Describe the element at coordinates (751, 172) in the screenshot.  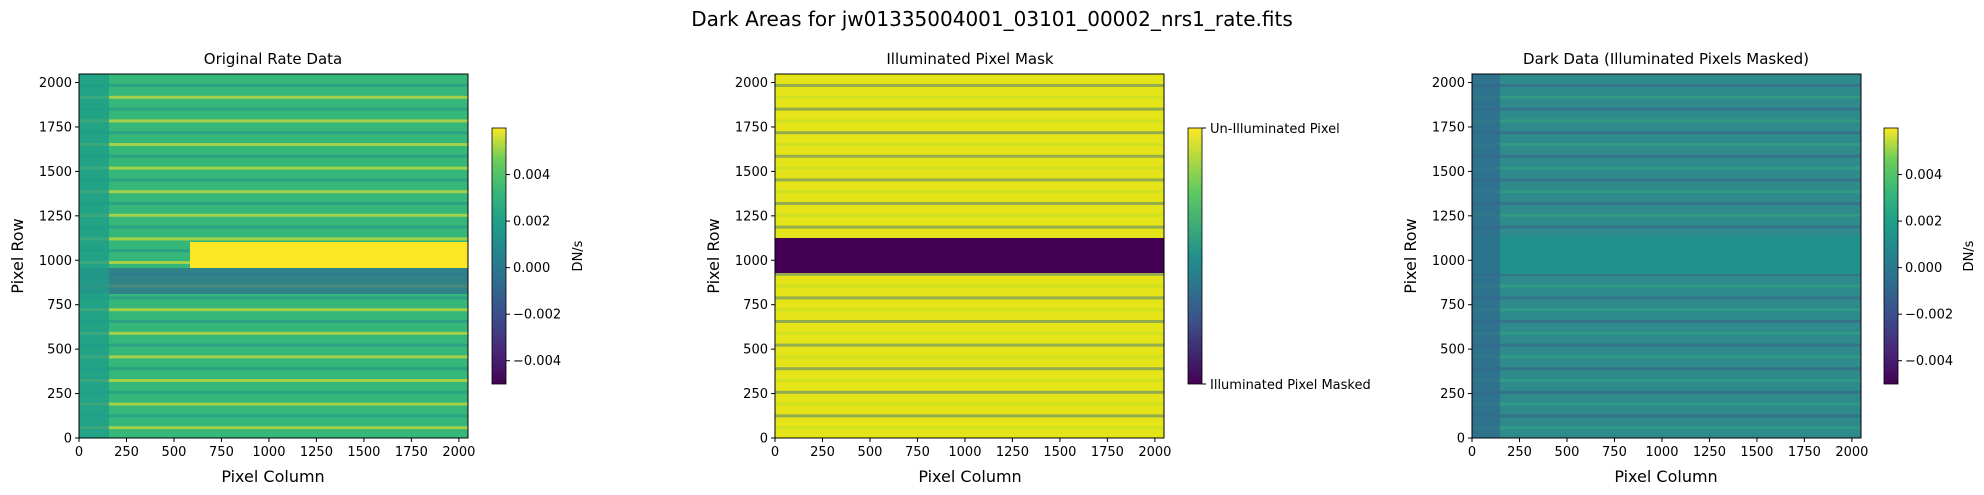
I see `y-tick-label: 1500` at that location.